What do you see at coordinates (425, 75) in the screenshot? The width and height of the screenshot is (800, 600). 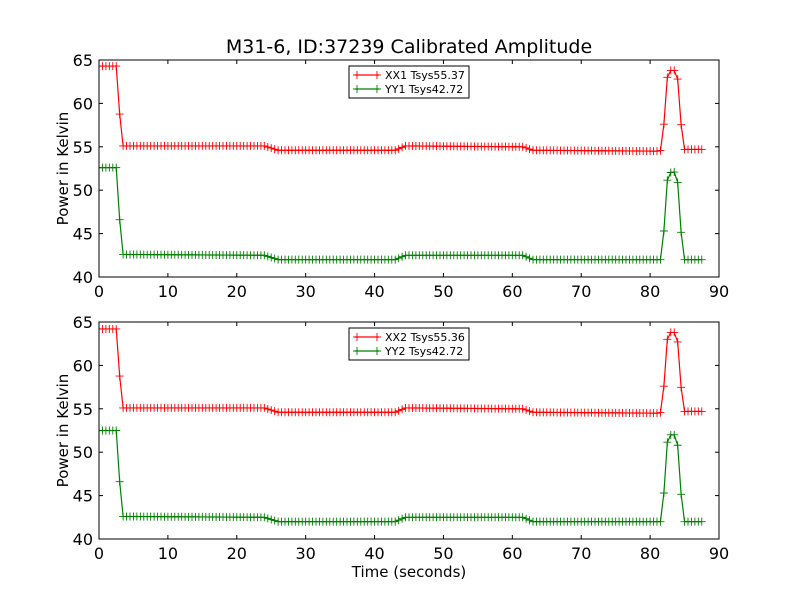 I see `legend-entry-label: XX1 Tsys55.37` at bounding box center [425, 75].